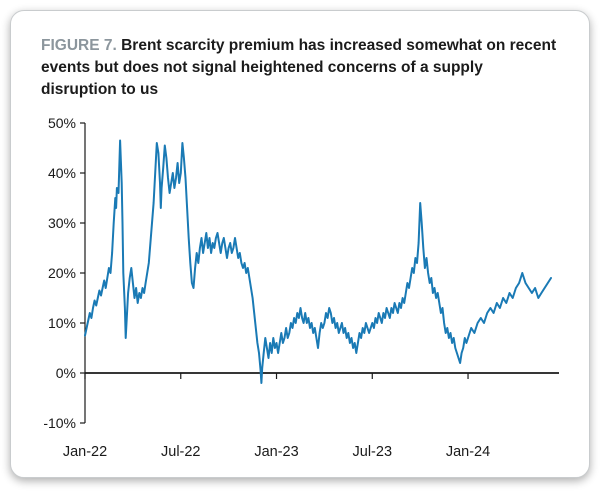  I want to click on y-axis-tick-label: 30%, so click(62, 223).